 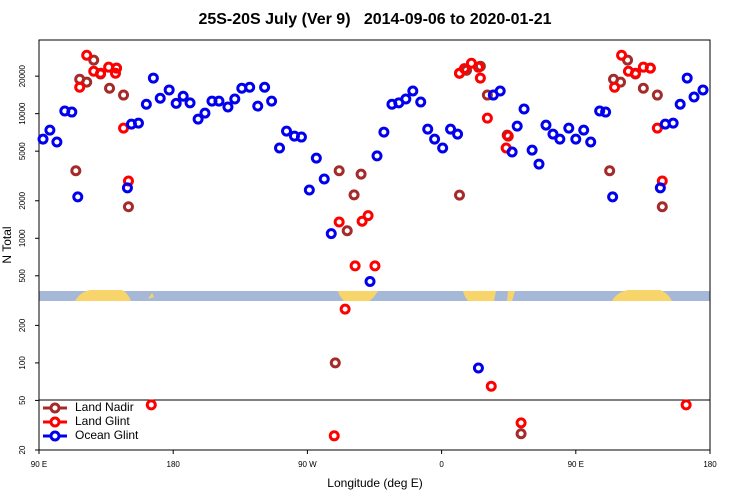 I want to click on x-tick-label: 90 W, so click(x=307, y=464).